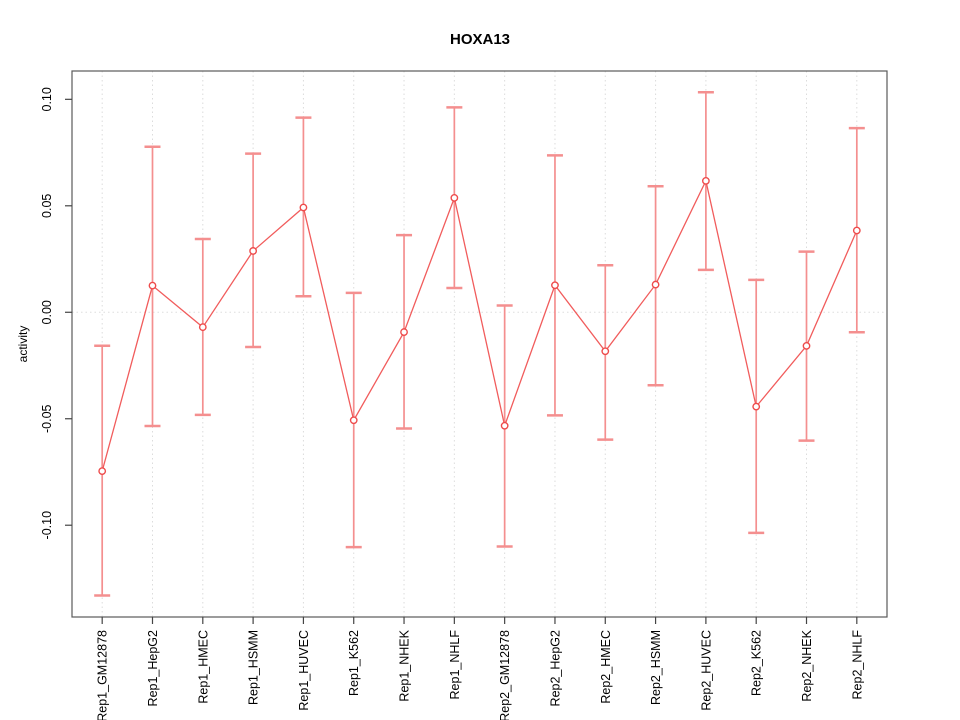 Image resolution: width=960 pixels, height=720 pixels. I want to click on y-axis-title: activity, so click(23, 344).